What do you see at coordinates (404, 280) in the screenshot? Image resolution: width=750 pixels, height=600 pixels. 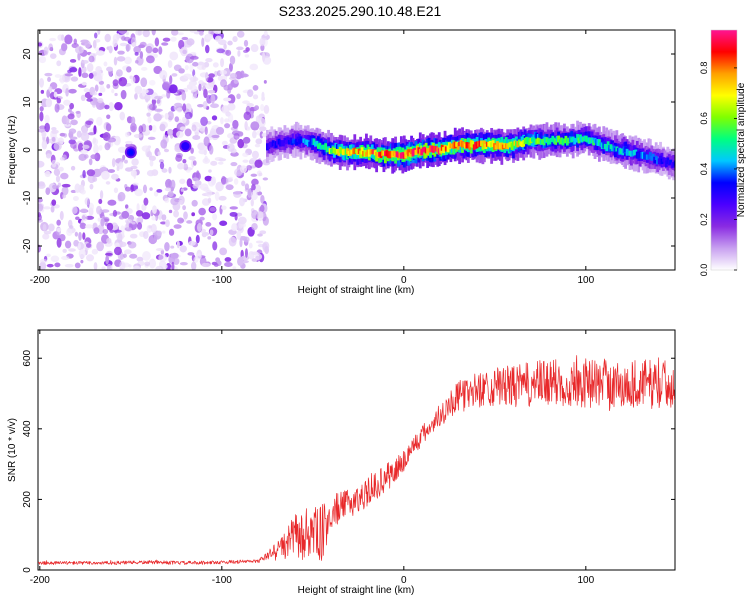 I see `spectrogram-x-tick-label: 0` at bounding box center [404, 280].